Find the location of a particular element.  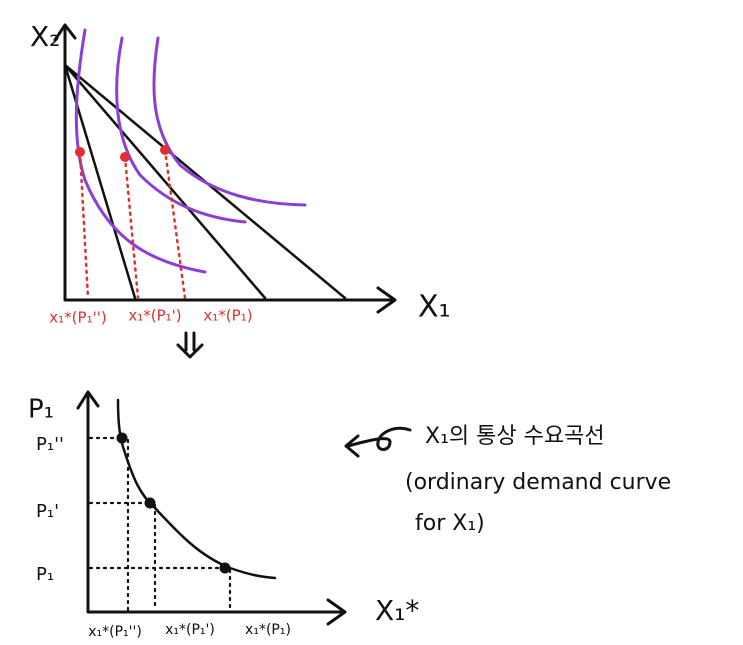

axes is located at coordinates (211, 508).